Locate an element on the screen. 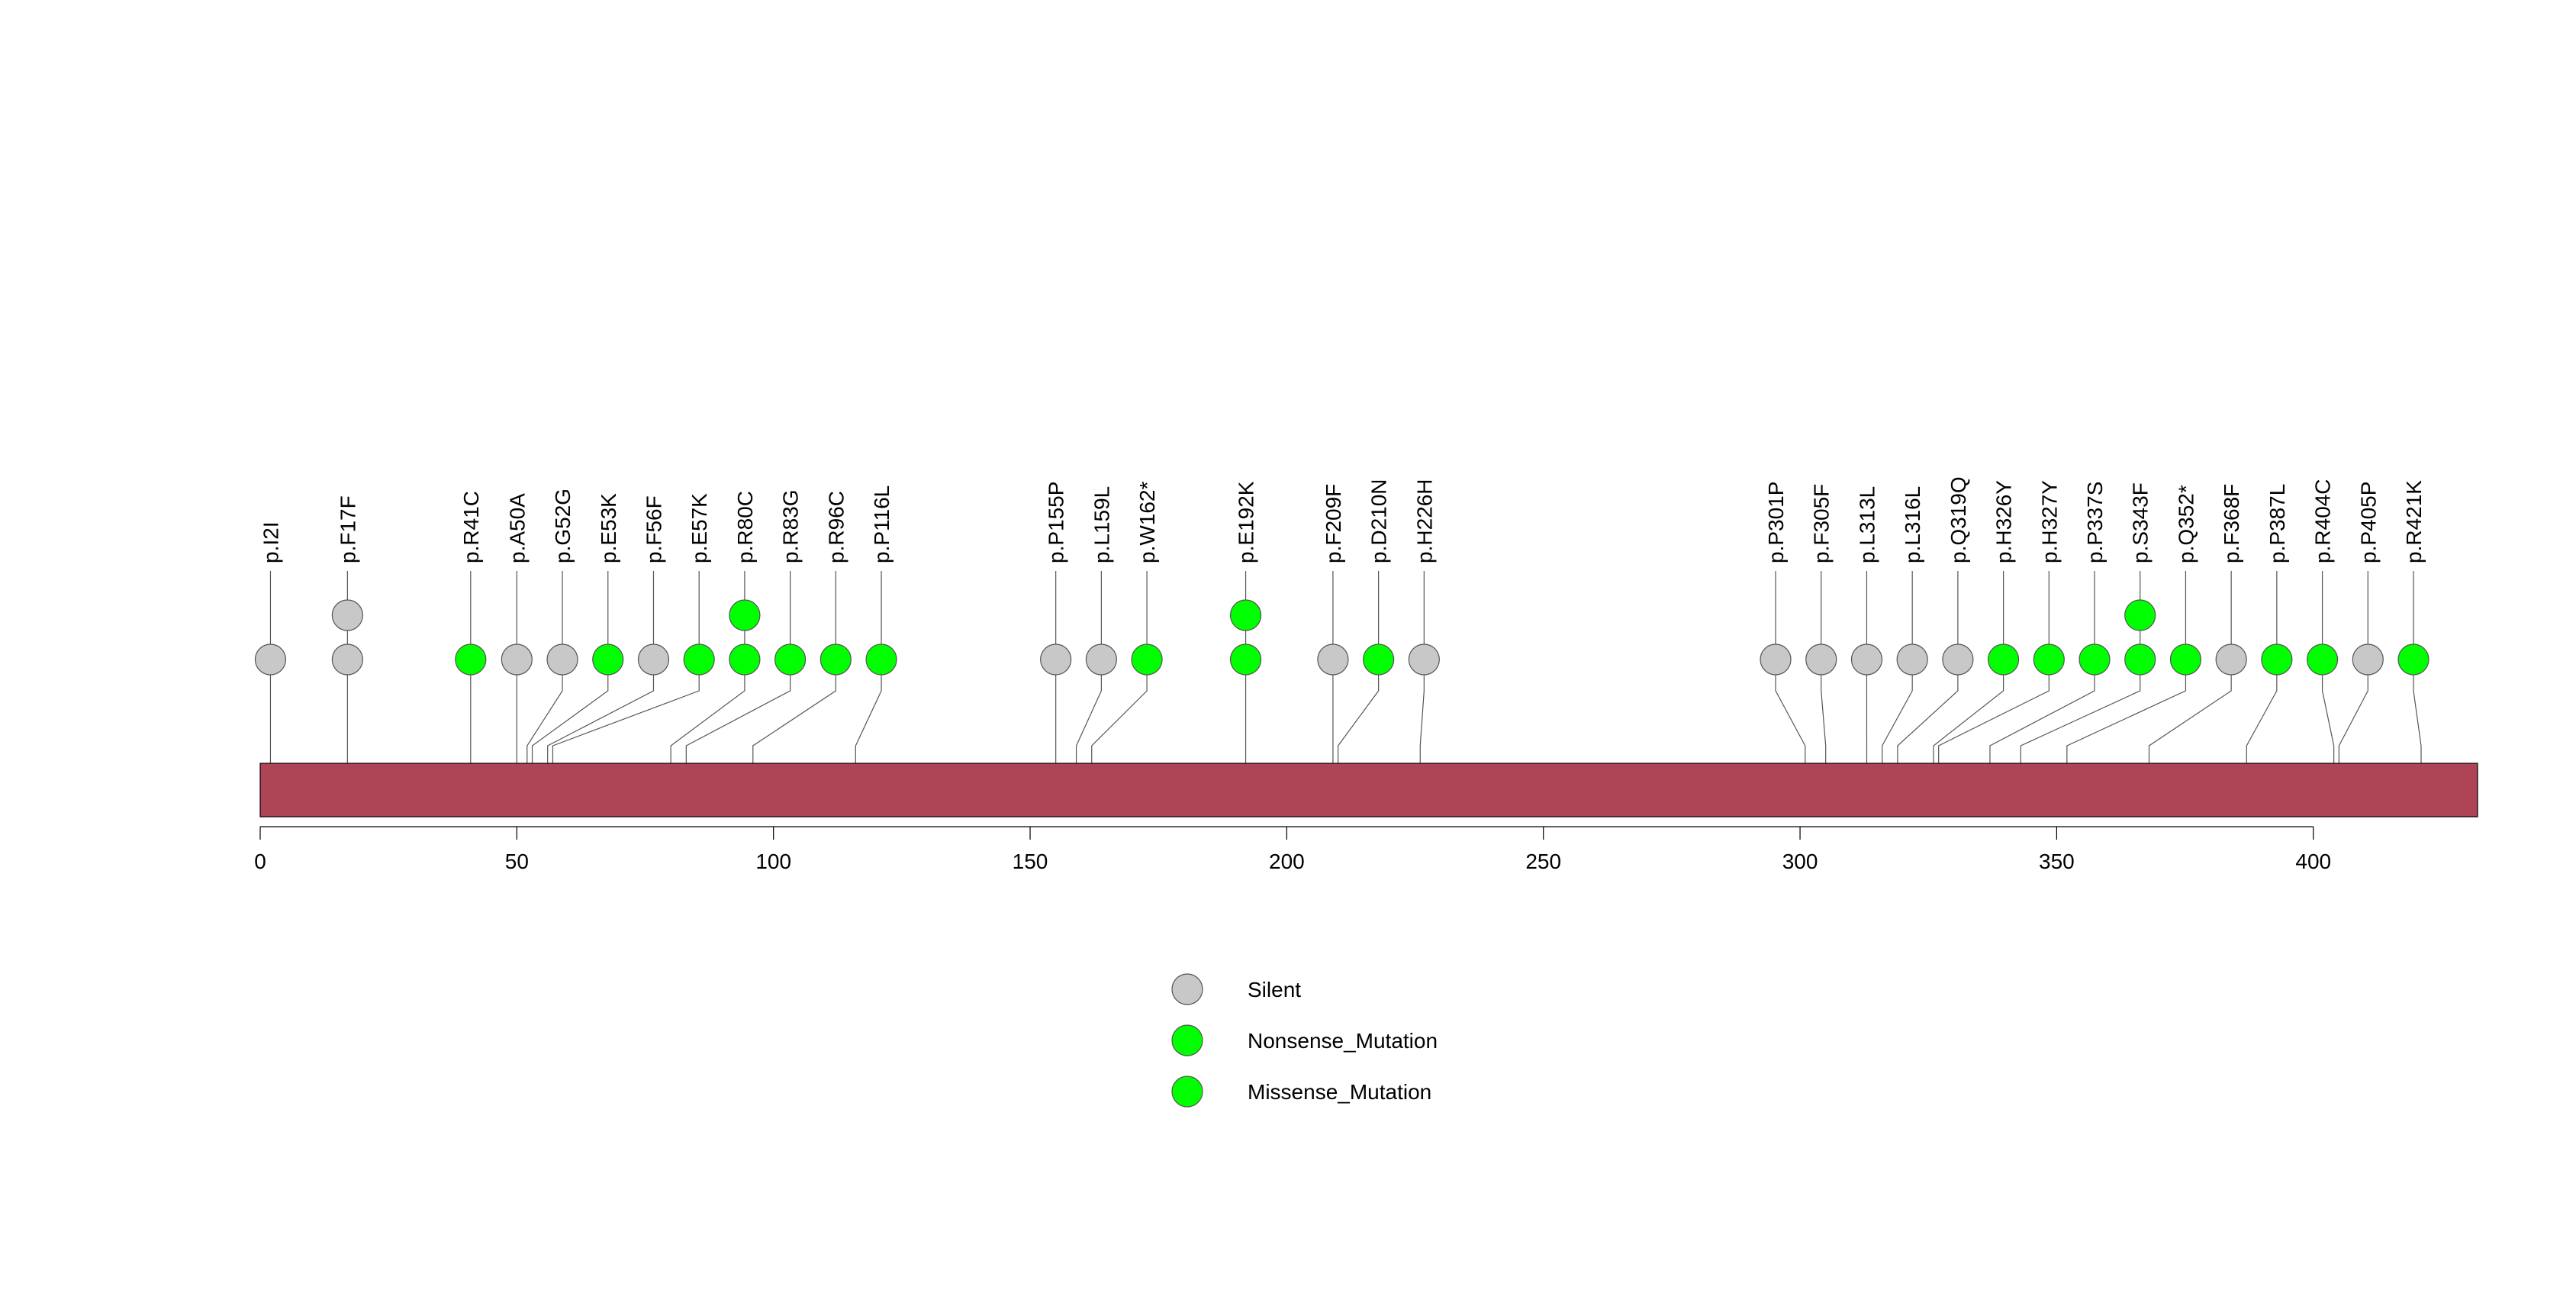 This screenshot has width=2576, height=1290. mutation-circle-nonsense-mutation is located at coordinates (1147, 660).